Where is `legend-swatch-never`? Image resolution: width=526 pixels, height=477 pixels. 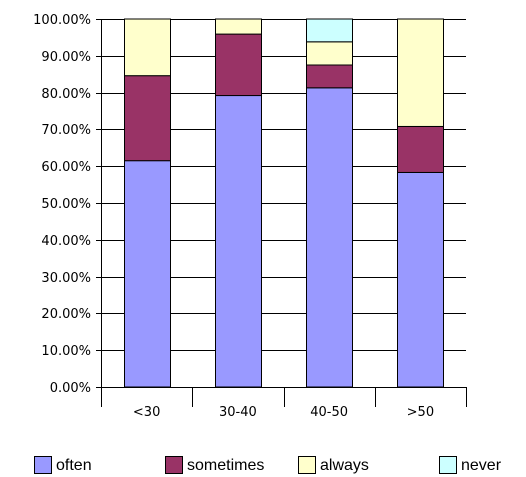
legend-swatch-never is located at coordinates (448, 465).